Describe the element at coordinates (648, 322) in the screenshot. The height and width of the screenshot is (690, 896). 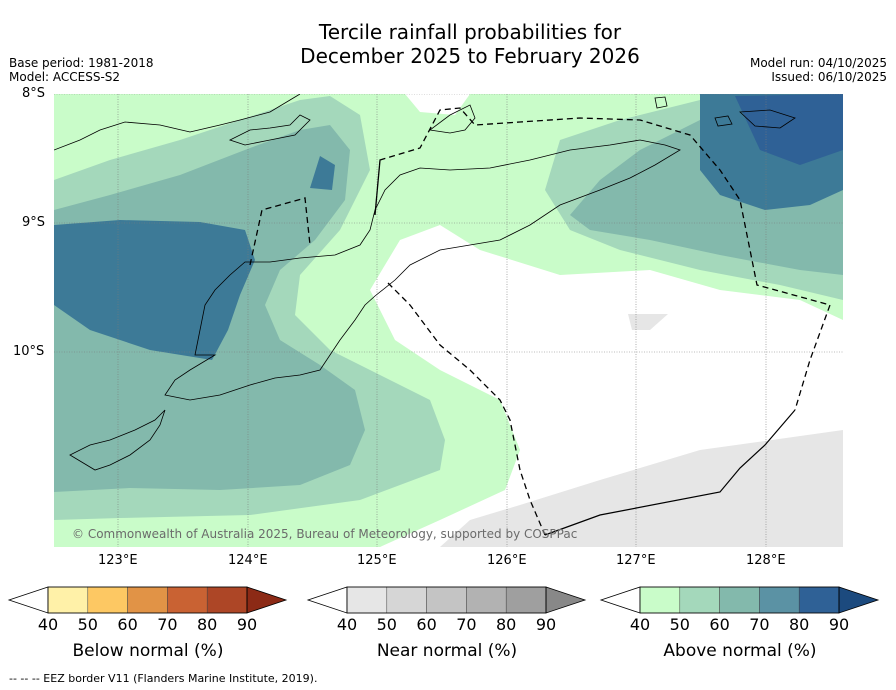
I see `near-normal-small-patch` at that location.